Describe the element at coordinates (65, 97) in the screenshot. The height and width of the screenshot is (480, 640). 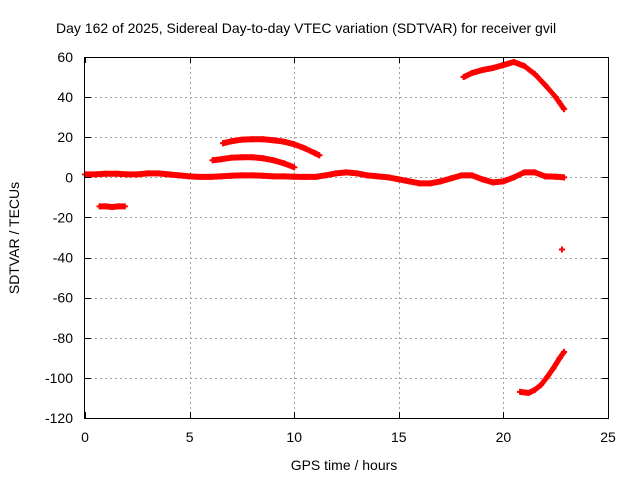
I see `y-tick-label: 40` at that location.